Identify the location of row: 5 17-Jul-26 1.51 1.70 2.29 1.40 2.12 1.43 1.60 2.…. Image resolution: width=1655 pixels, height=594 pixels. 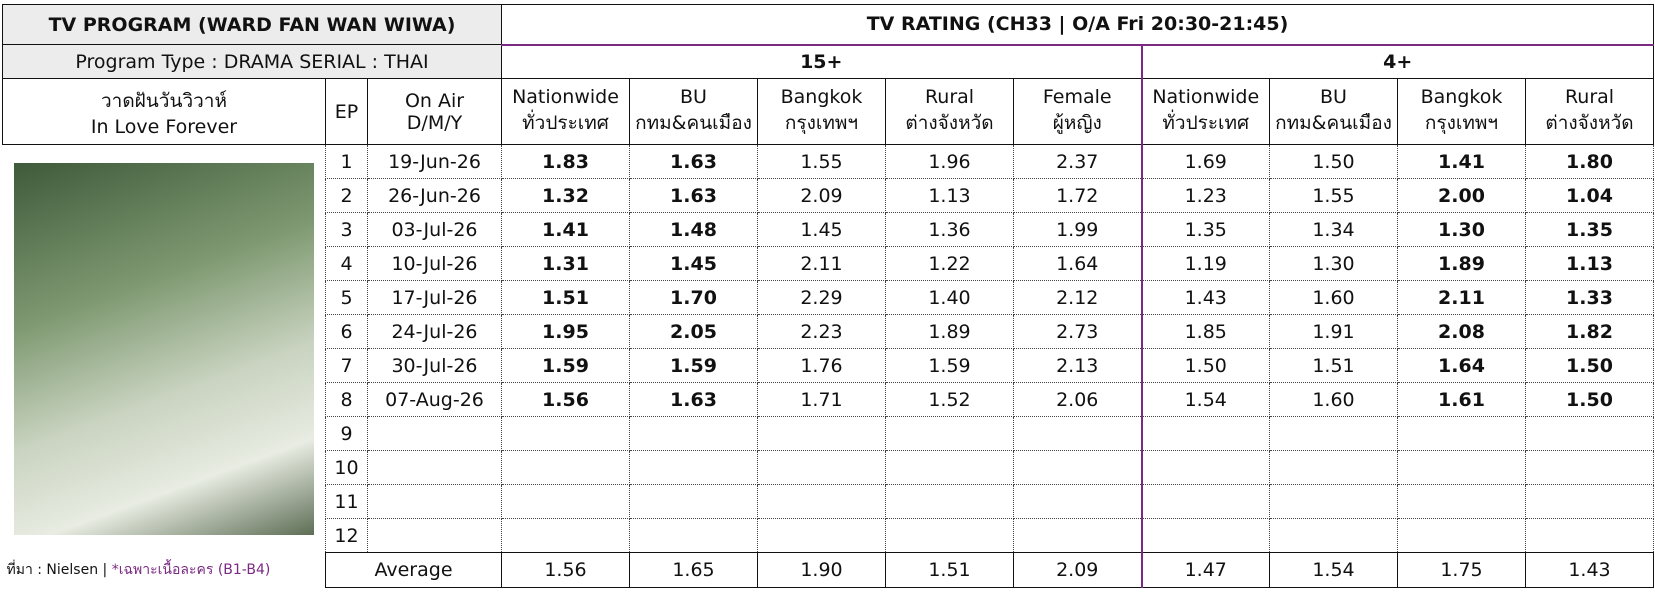
(828, 297).